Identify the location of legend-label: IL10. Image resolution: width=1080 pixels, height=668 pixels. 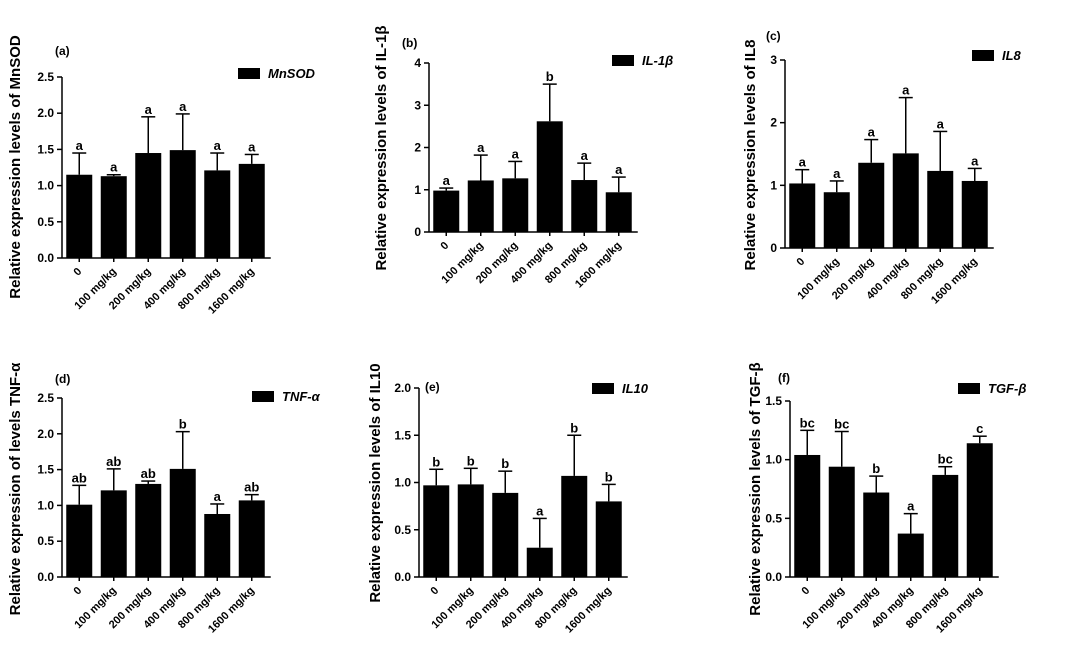
(635, 388).